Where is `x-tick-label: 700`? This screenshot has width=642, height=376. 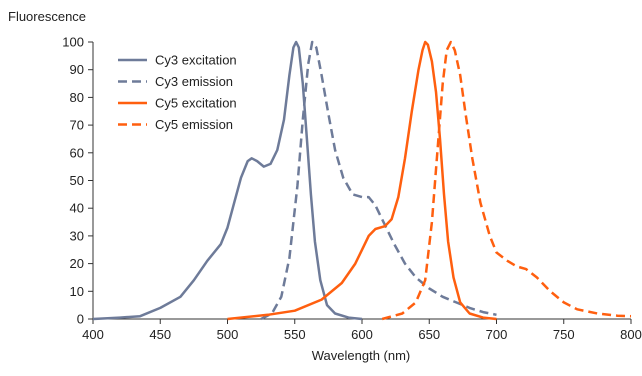
x-tick-label: 700 is located at coordinates (497, 334).